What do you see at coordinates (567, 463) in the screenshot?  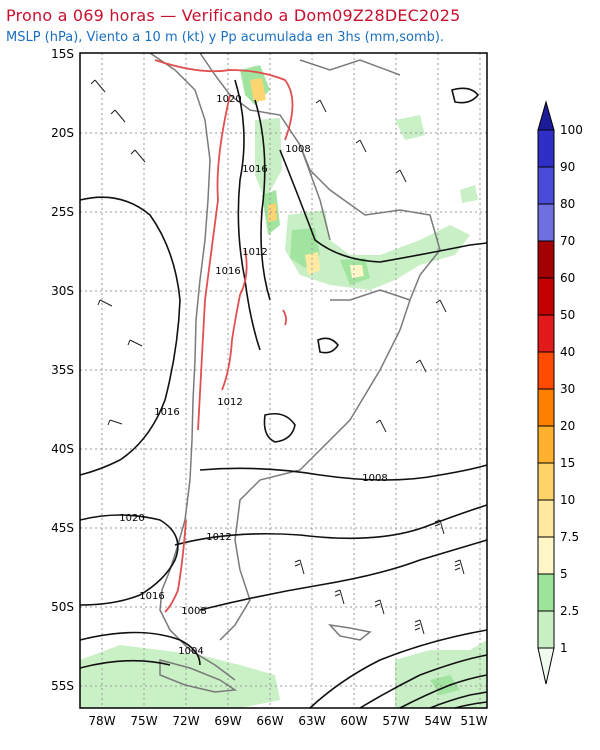 I see `colorbar-label: 15` at bounding box center [567, 463].